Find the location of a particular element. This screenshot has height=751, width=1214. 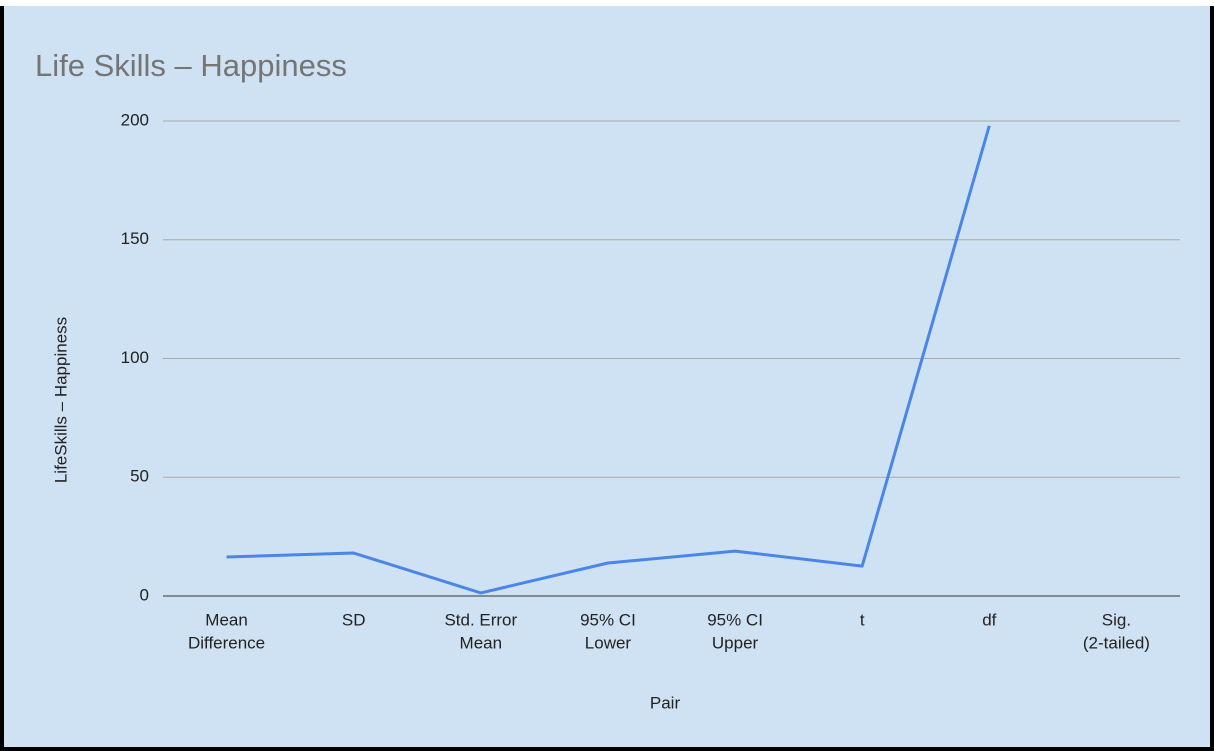

x-tick-label: df is located at coordinates (989, 619).